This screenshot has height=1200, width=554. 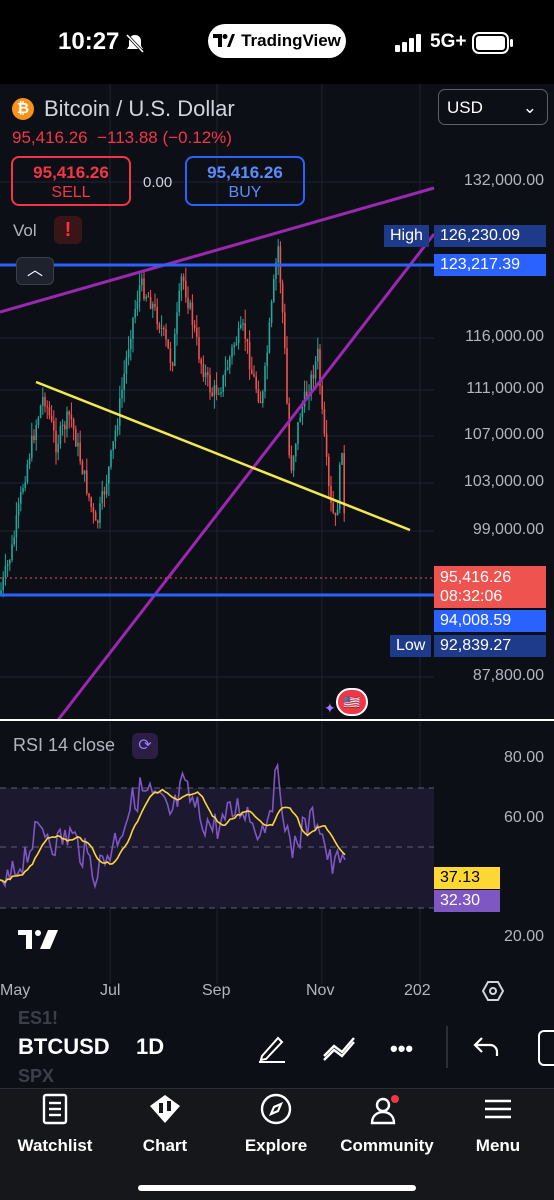 What do you see at coordinates (223, 456) in the screenshot?
I see `descending-trendline` at bounding box center [223, 456].